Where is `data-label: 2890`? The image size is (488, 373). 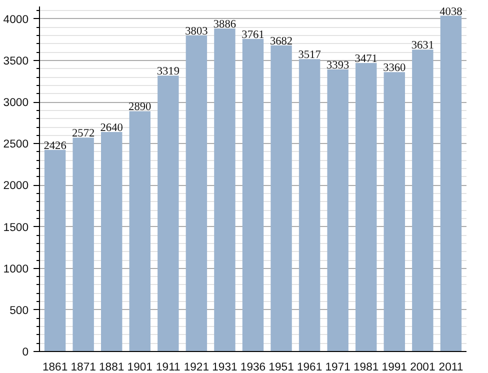
data-label: 2890 is located at coordinates (140, 107).